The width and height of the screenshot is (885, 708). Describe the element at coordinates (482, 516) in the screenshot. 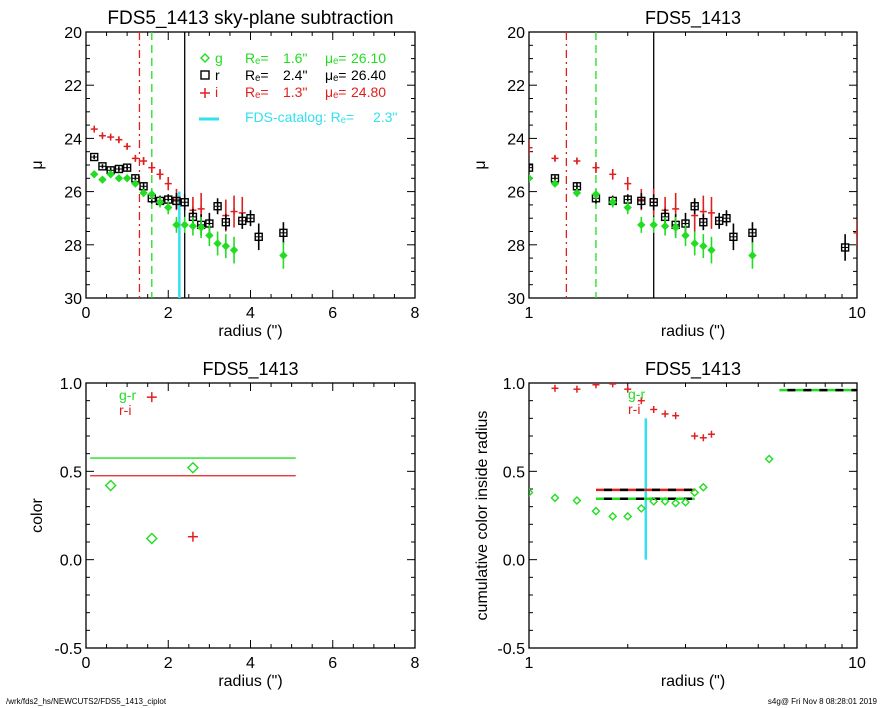

I see `y-axis-label: cumulative color inside radius` at that location.